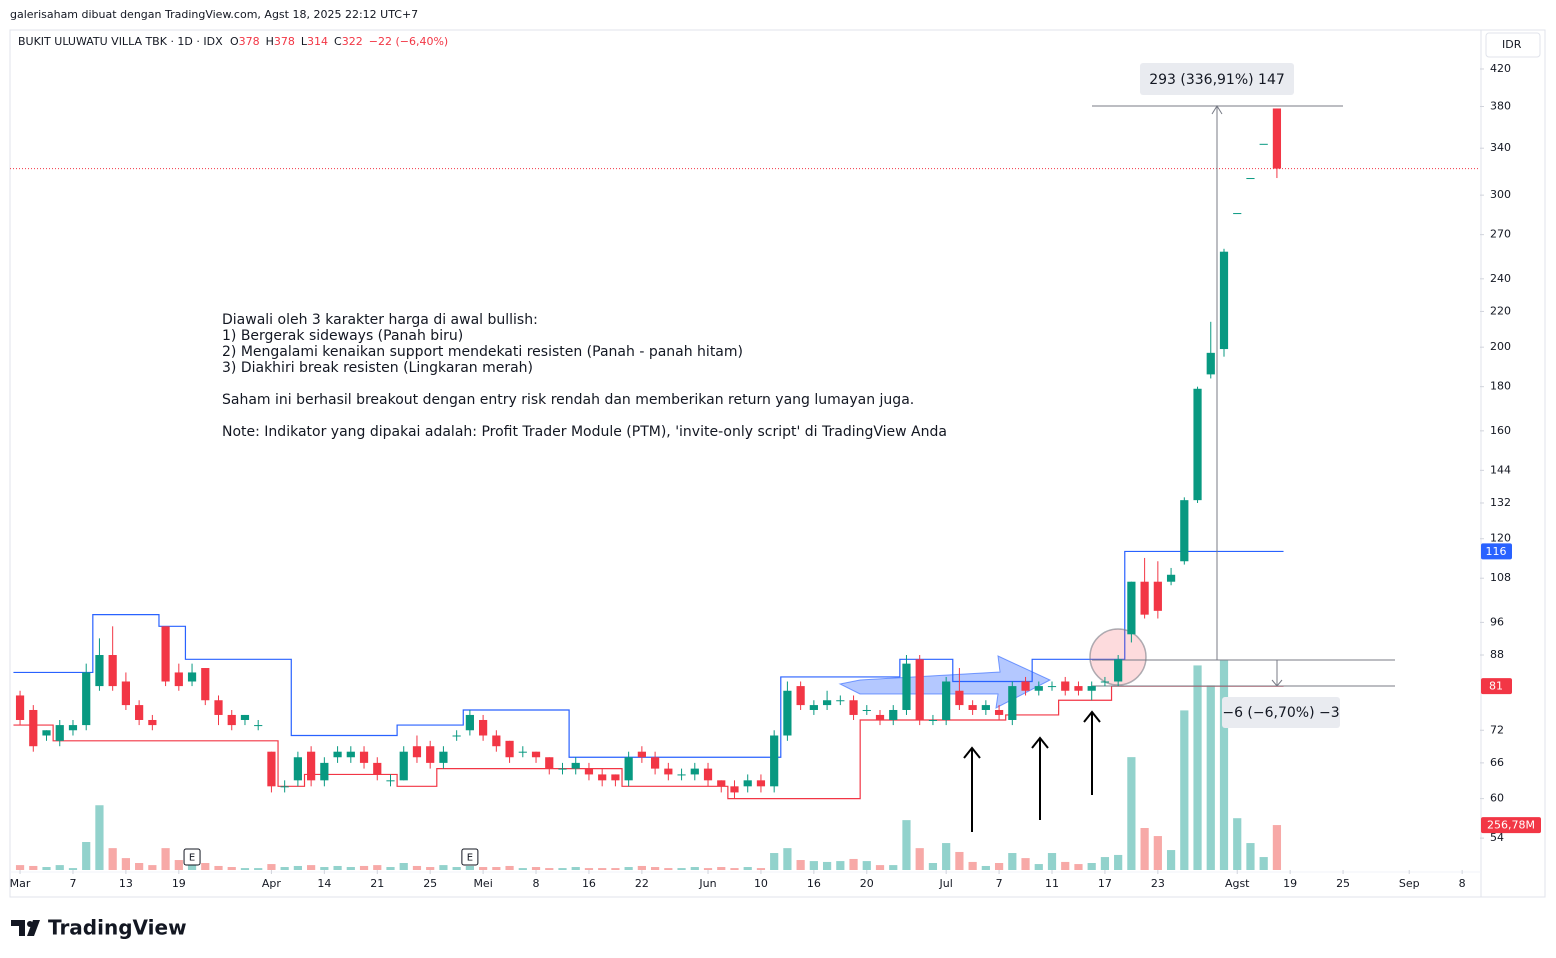 The width and height of the screenshot is (1556, 958). Describe the element at coordinates (317, 41) in the screenshot. I see `ohlc-value: 314` at that location.